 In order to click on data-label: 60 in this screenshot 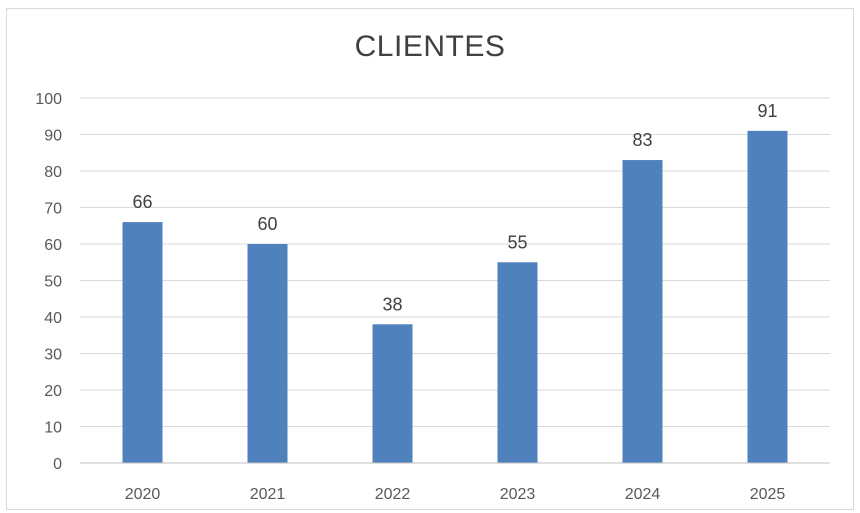, I will do `click(267, 224)`.